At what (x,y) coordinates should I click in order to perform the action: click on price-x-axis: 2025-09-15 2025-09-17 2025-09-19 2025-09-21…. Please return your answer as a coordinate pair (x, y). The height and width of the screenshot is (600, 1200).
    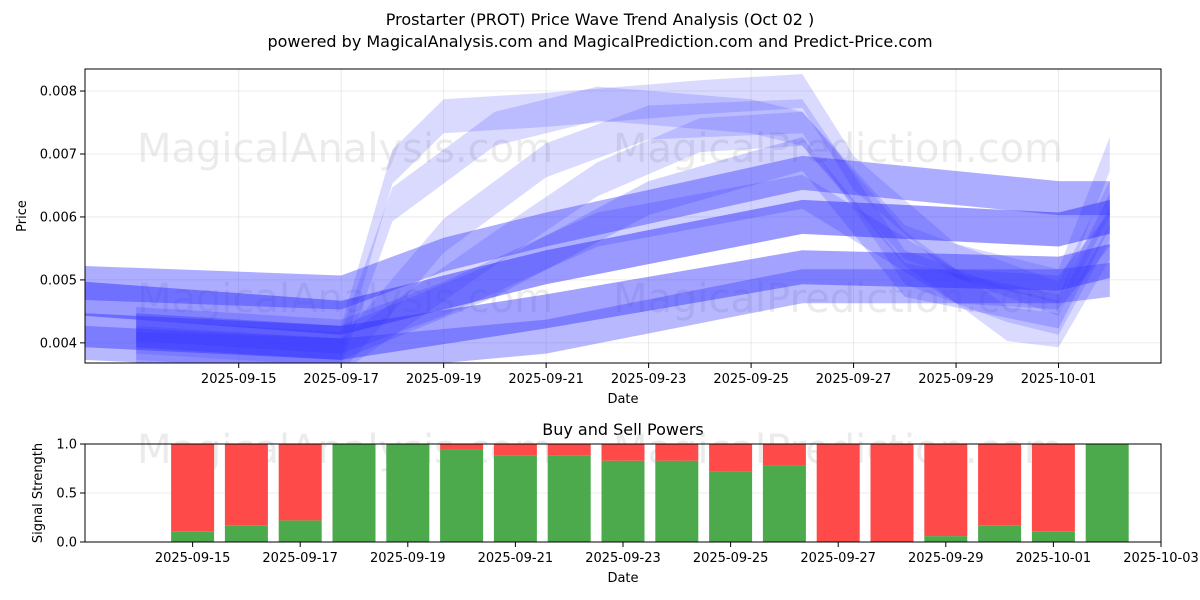
    Looking at the image, I should click on (648, 375).